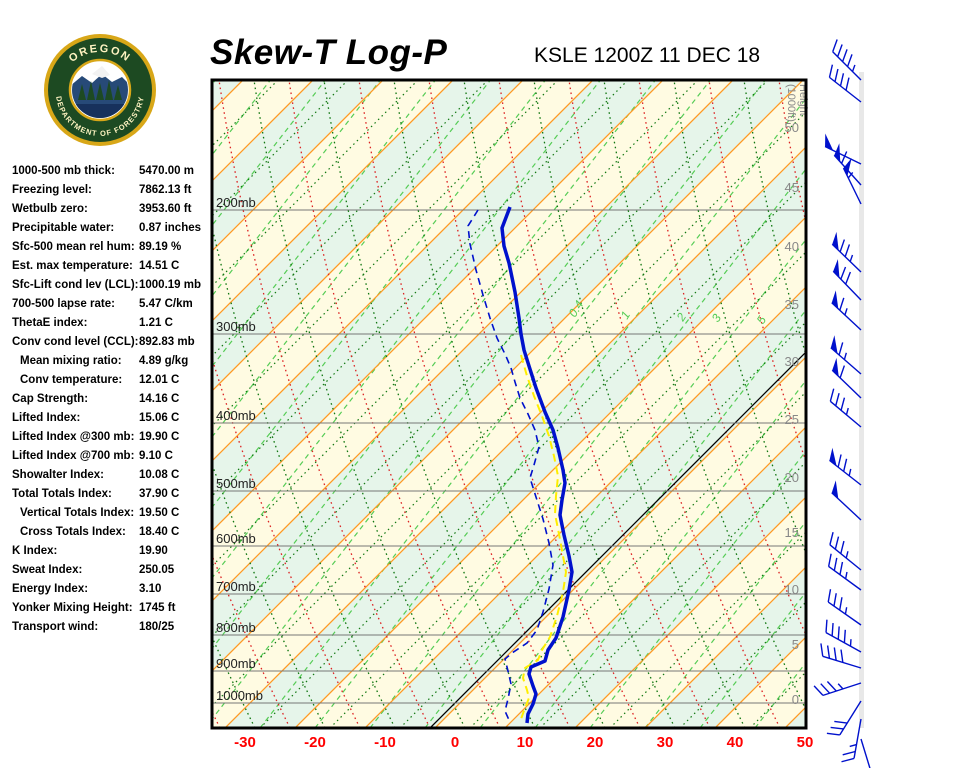 The height and width of the screenshot is (768, 960). I want to click on pressure-label: 600mb, so click(236, 538).